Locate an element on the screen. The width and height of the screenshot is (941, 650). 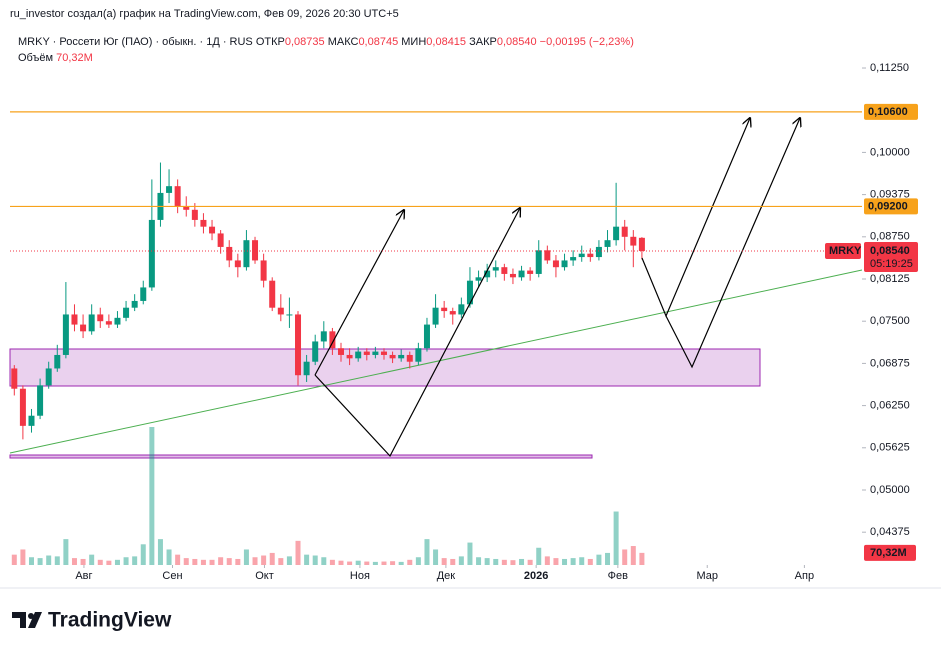
level-badge is located at coordinates (891, 111).